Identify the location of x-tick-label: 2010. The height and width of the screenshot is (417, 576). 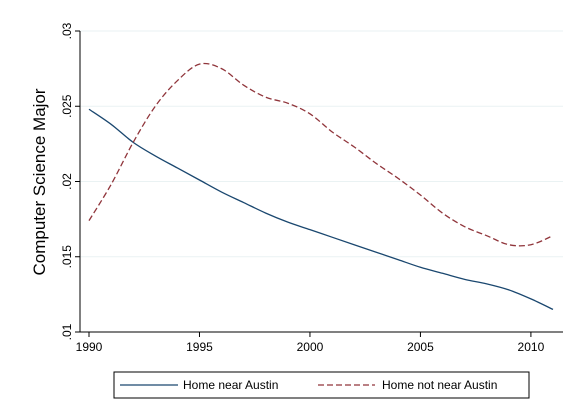
(531, 347).